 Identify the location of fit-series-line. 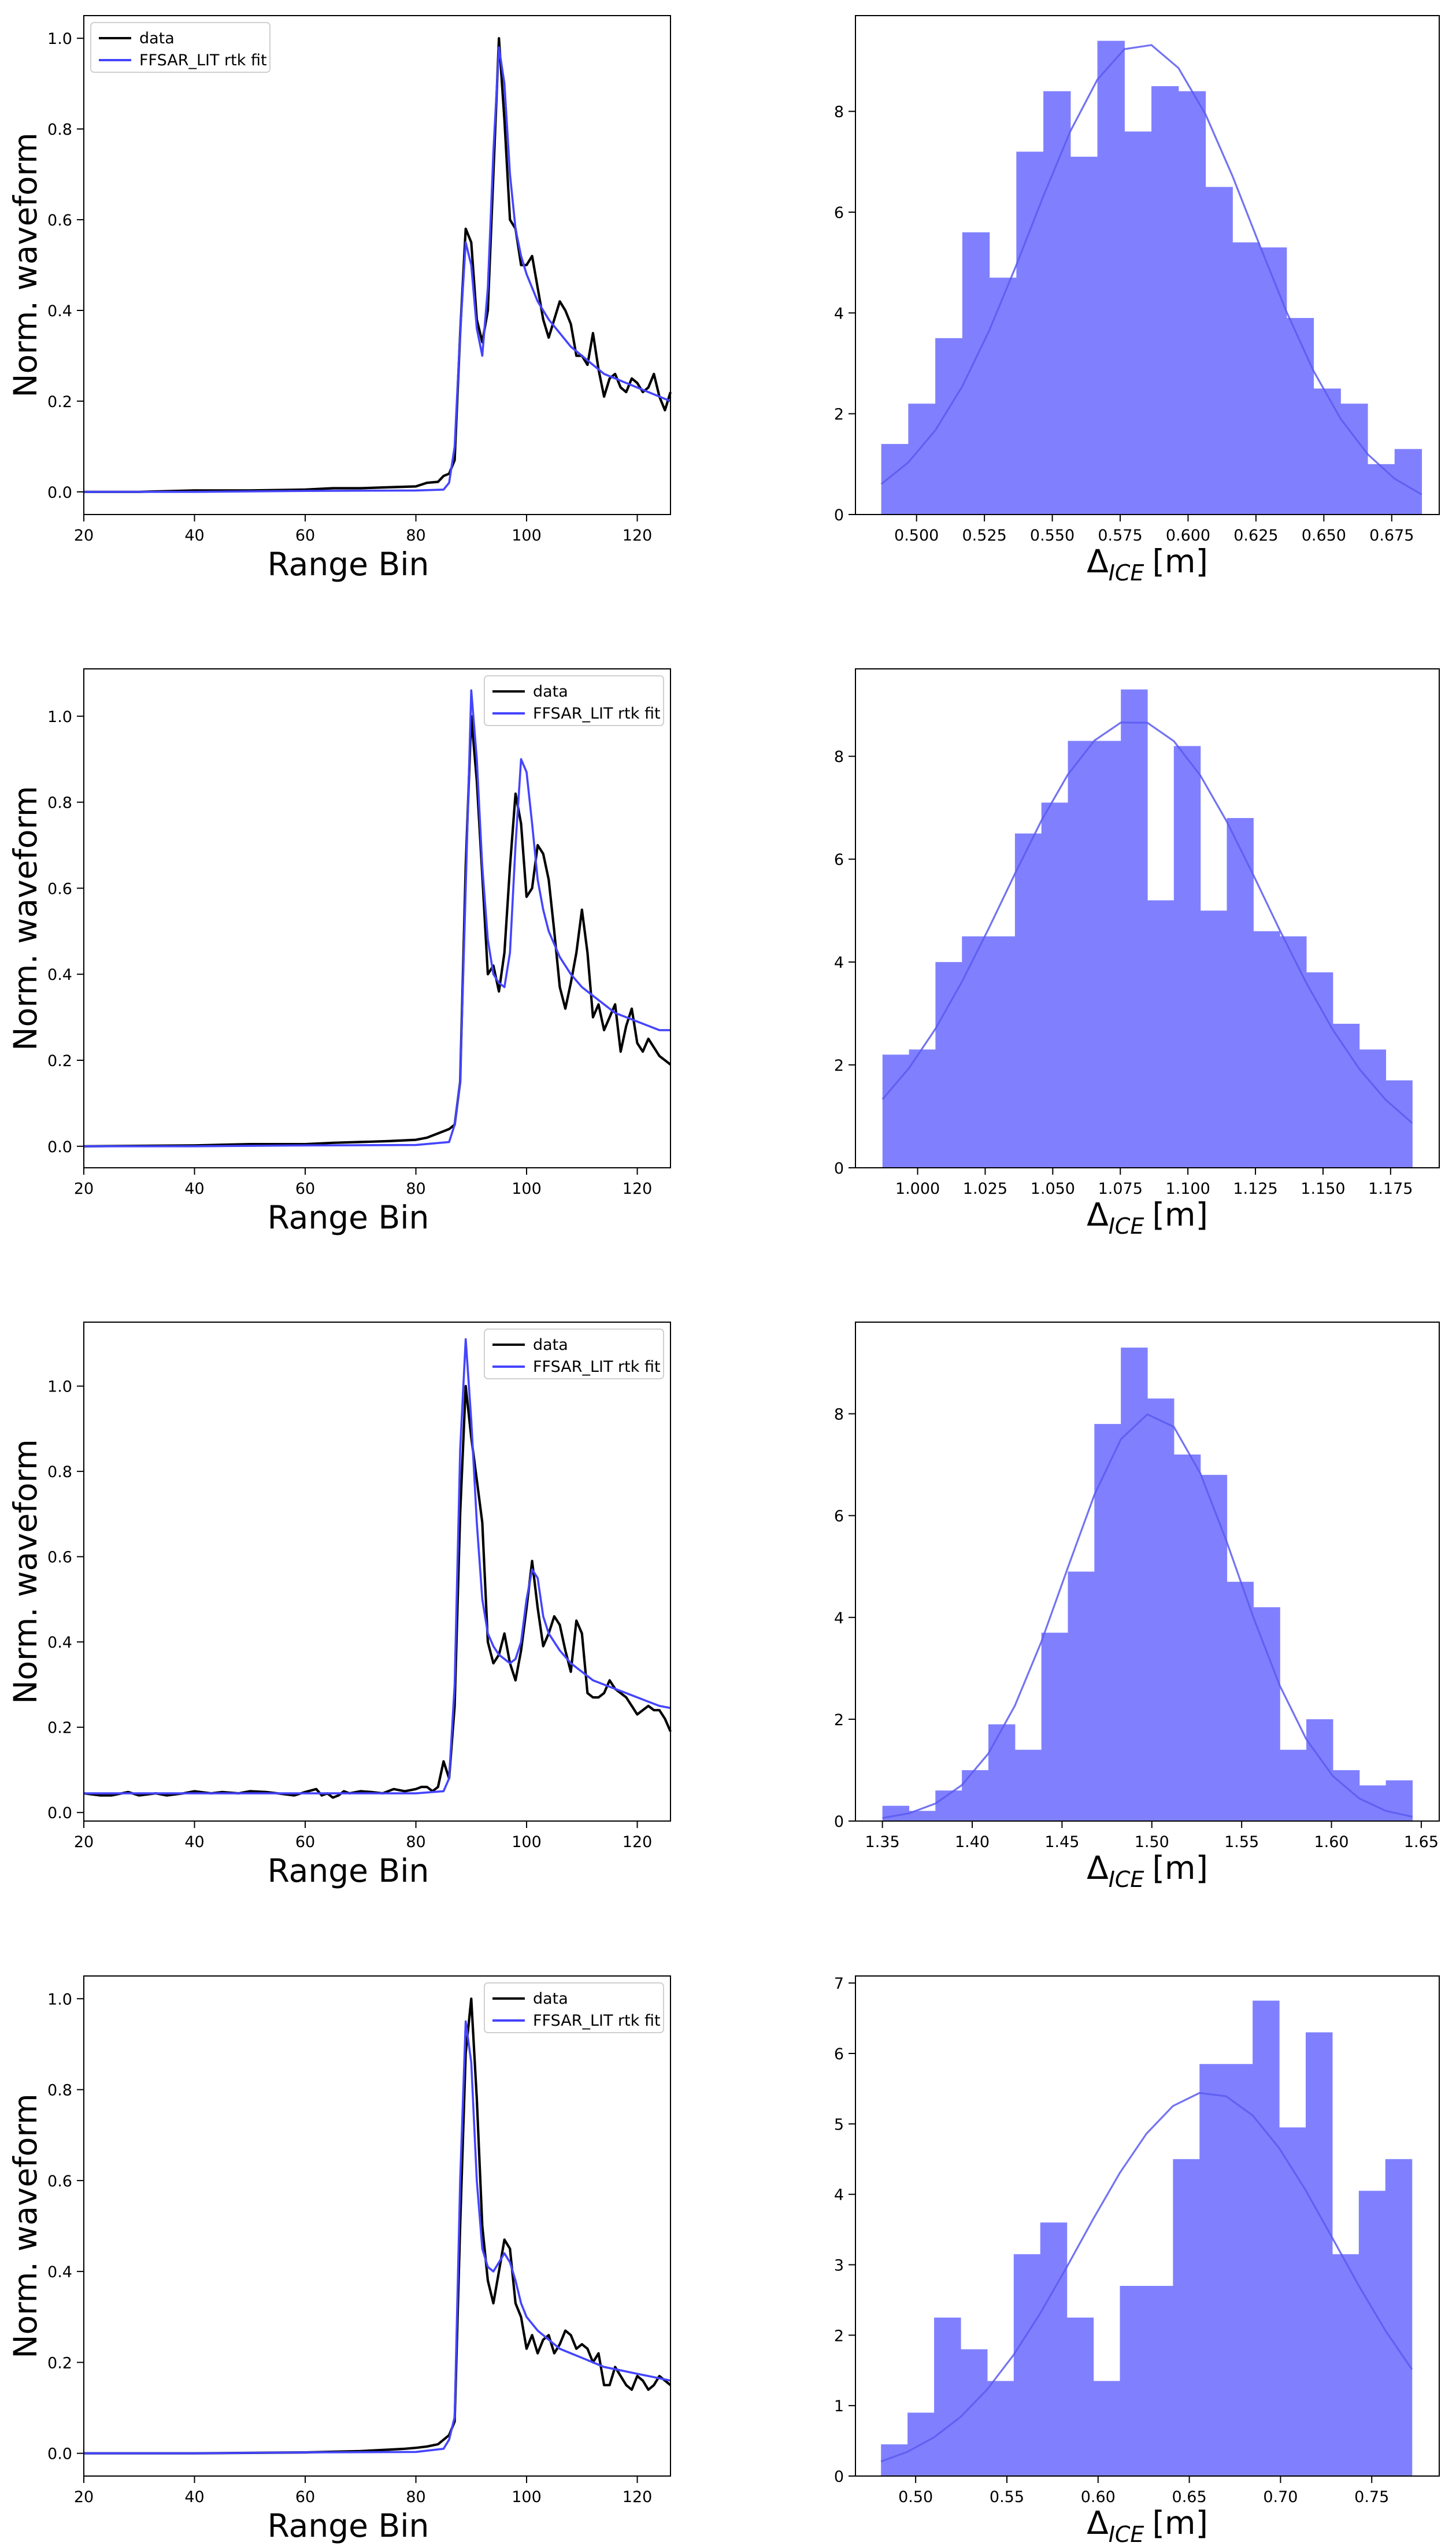
(377, 919).